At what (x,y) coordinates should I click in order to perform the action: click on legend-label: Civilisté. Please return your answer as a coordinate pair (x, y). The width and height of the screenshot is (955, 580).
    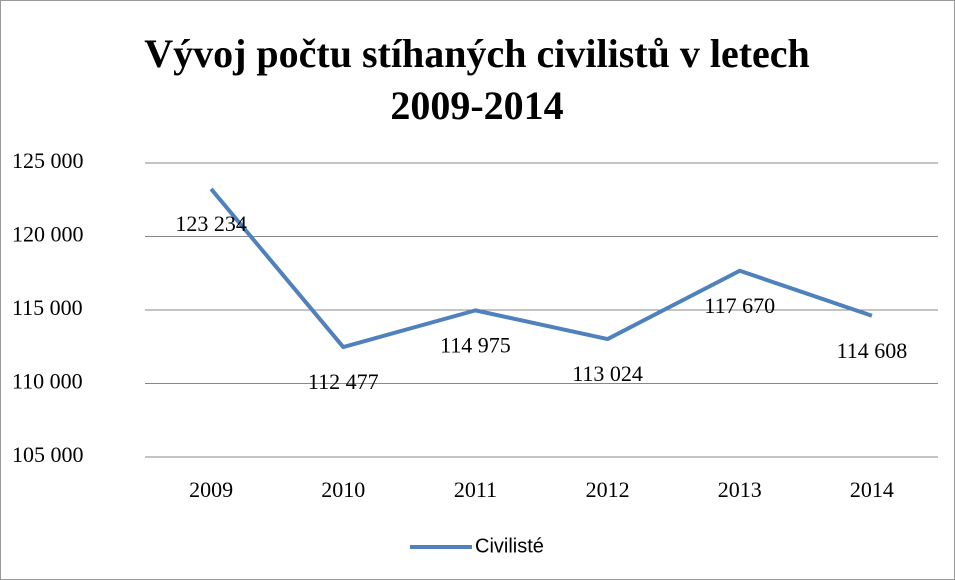
    Looking at the image, I should click on (509, 546).